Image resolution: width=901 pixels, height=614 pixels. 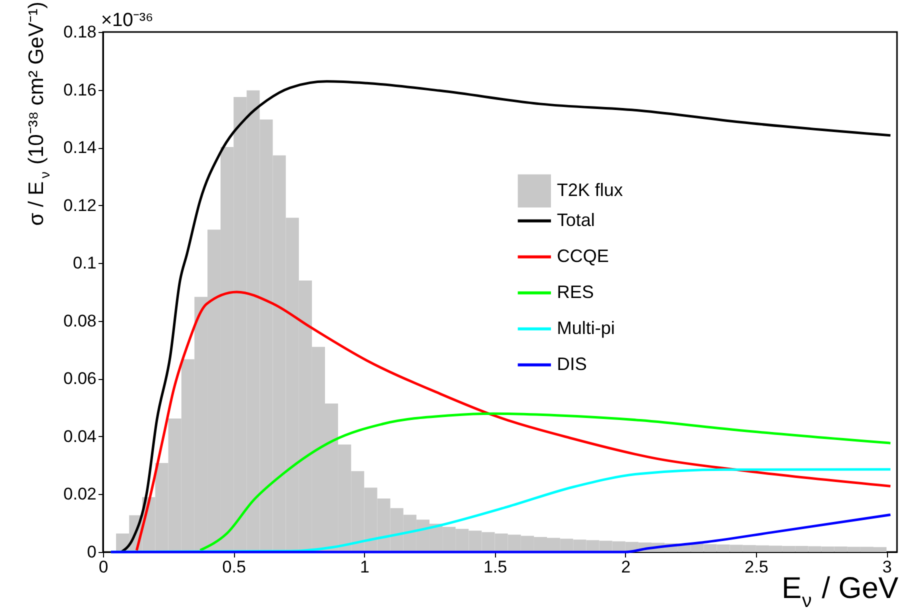 What do you see at coordinates (495, 567) in the screenshot?
I see `x-tick-label: 1.5` at bounding box center [495, 567].